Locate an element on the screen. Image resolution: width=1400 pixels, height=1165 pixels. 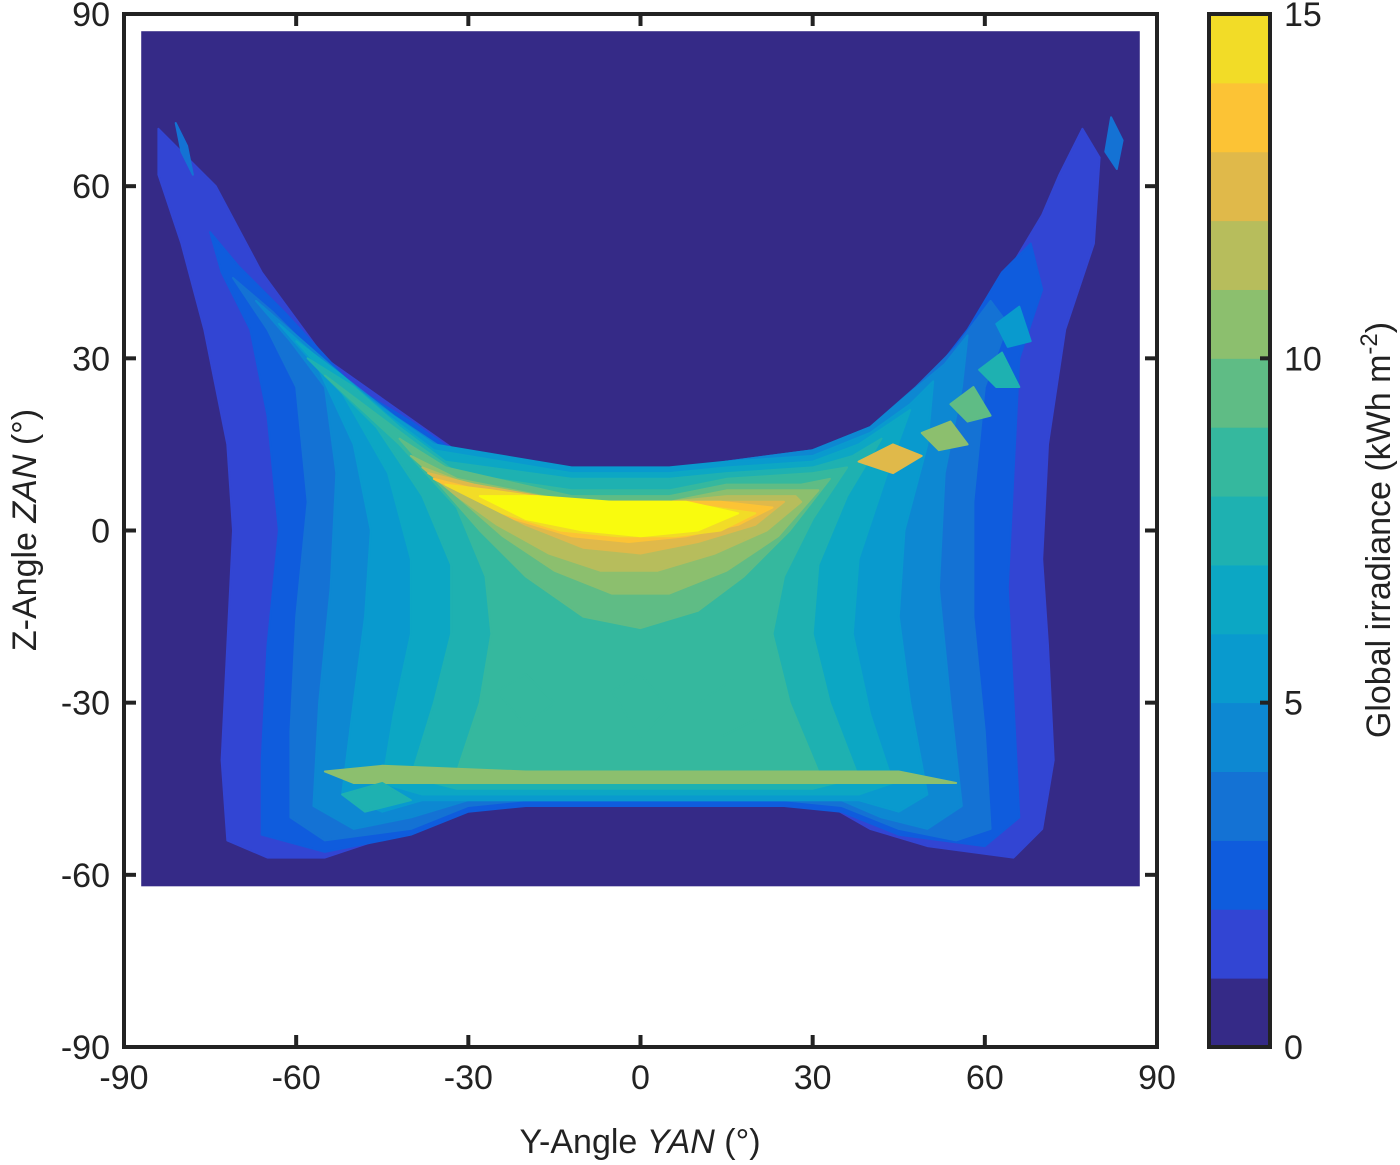
x-tick-label: 90 is located at coordinates (1157, 1078).